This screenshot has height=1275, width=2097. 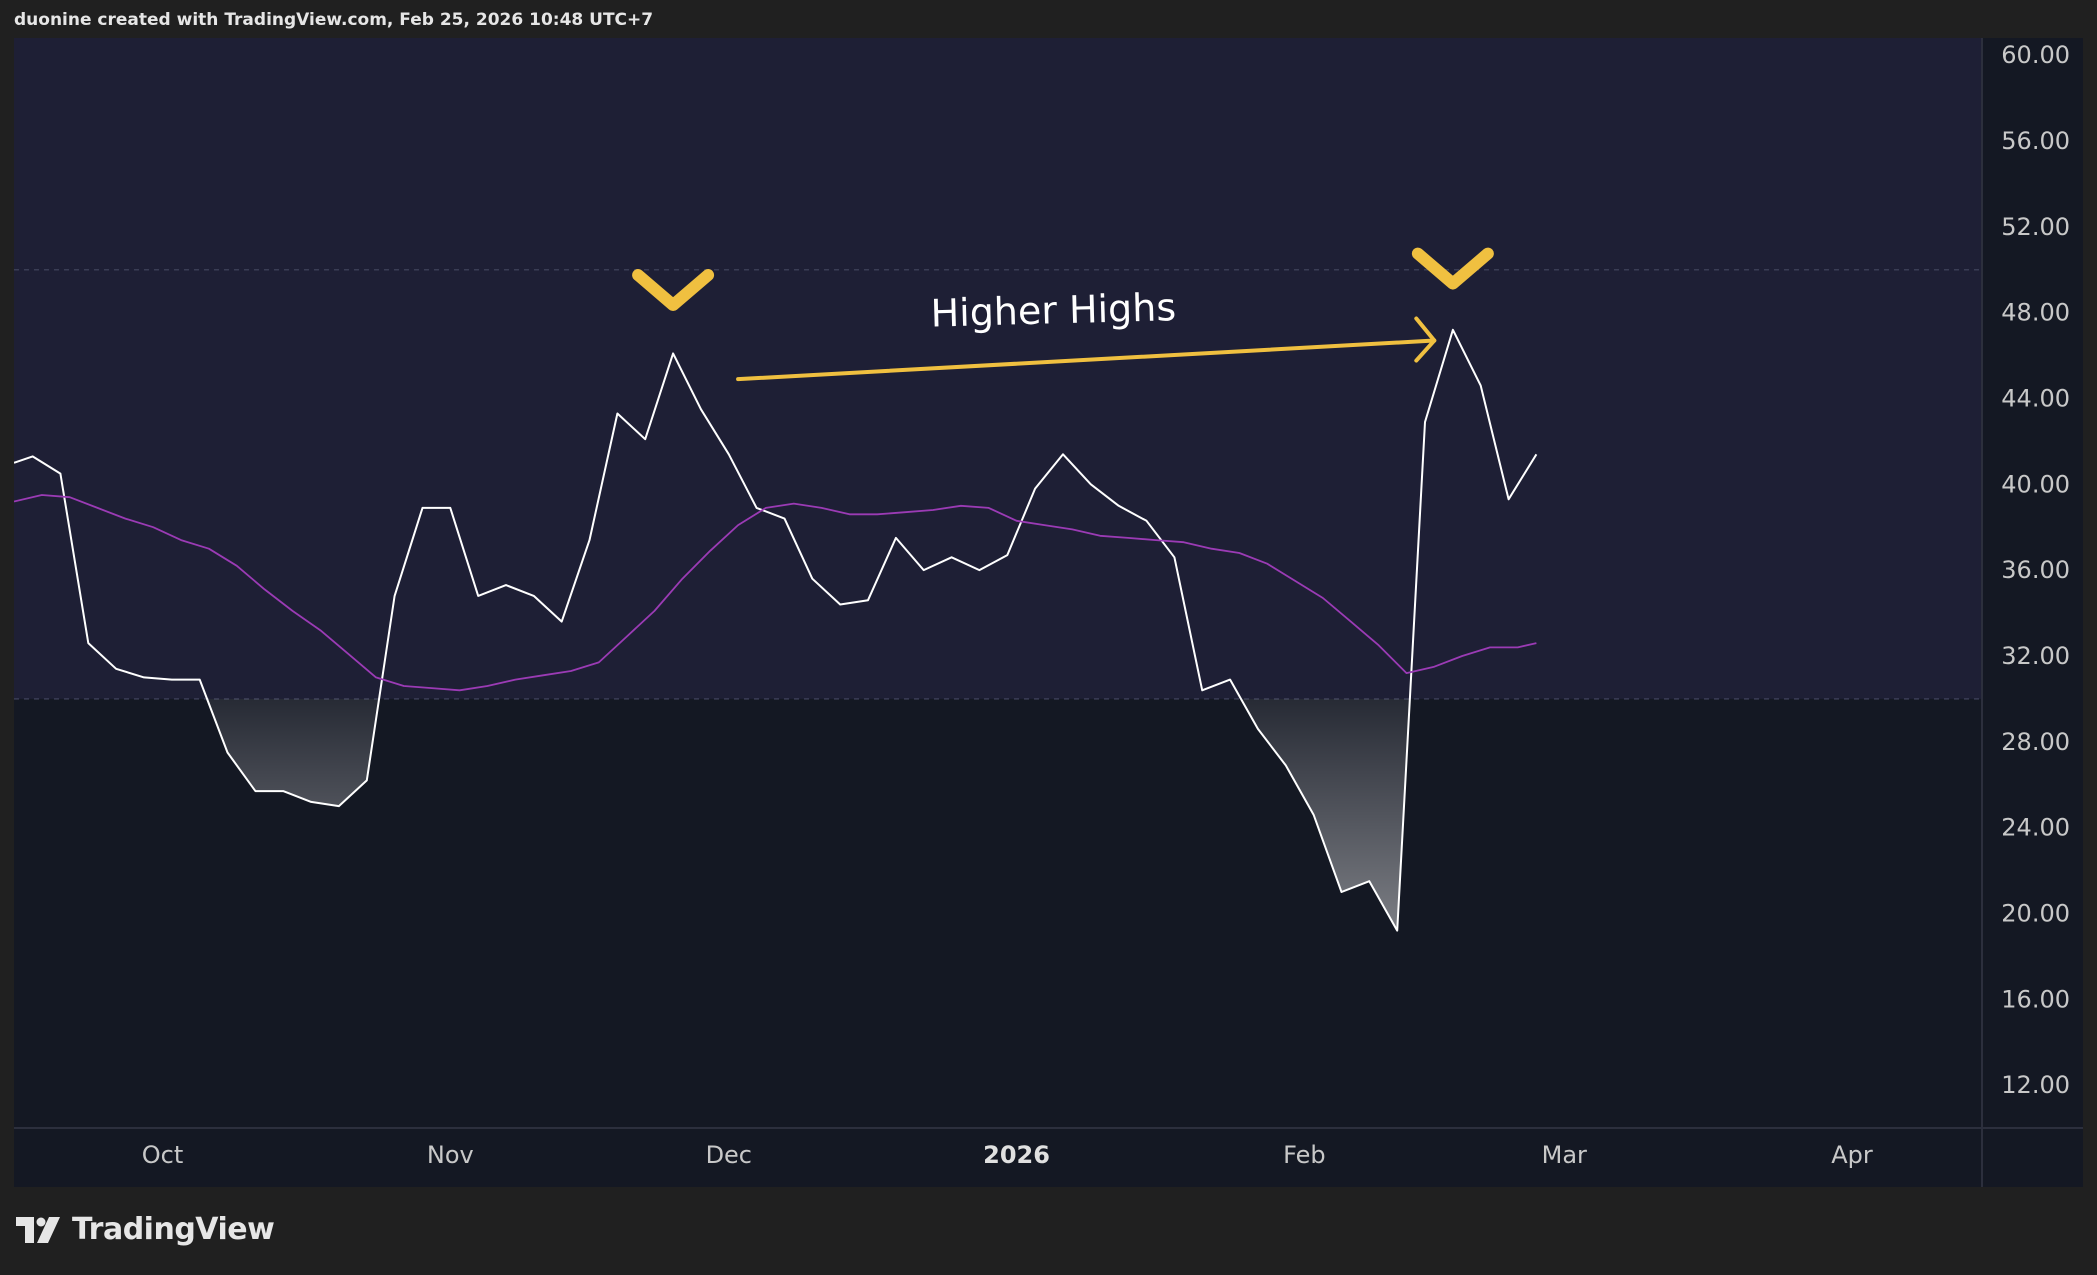 I want to click on tradingview-brand-text: TradingView, so click(x=173, y=1229).